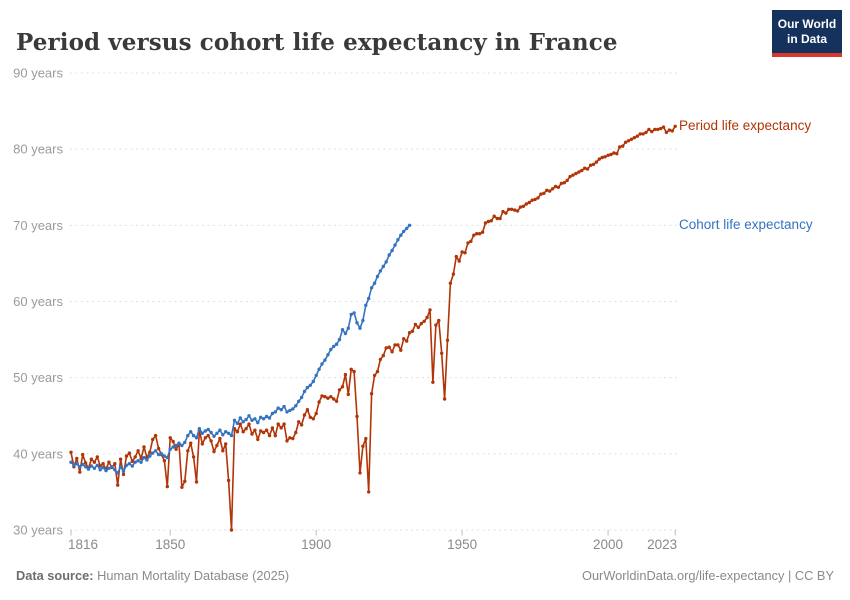 The width and height of the screenshot is (850, 600). Describe the element at coordinates (746, 224) in the screenshot. I see `legend-cohort-life-expectancy: Cohort life expectancy` at that location.